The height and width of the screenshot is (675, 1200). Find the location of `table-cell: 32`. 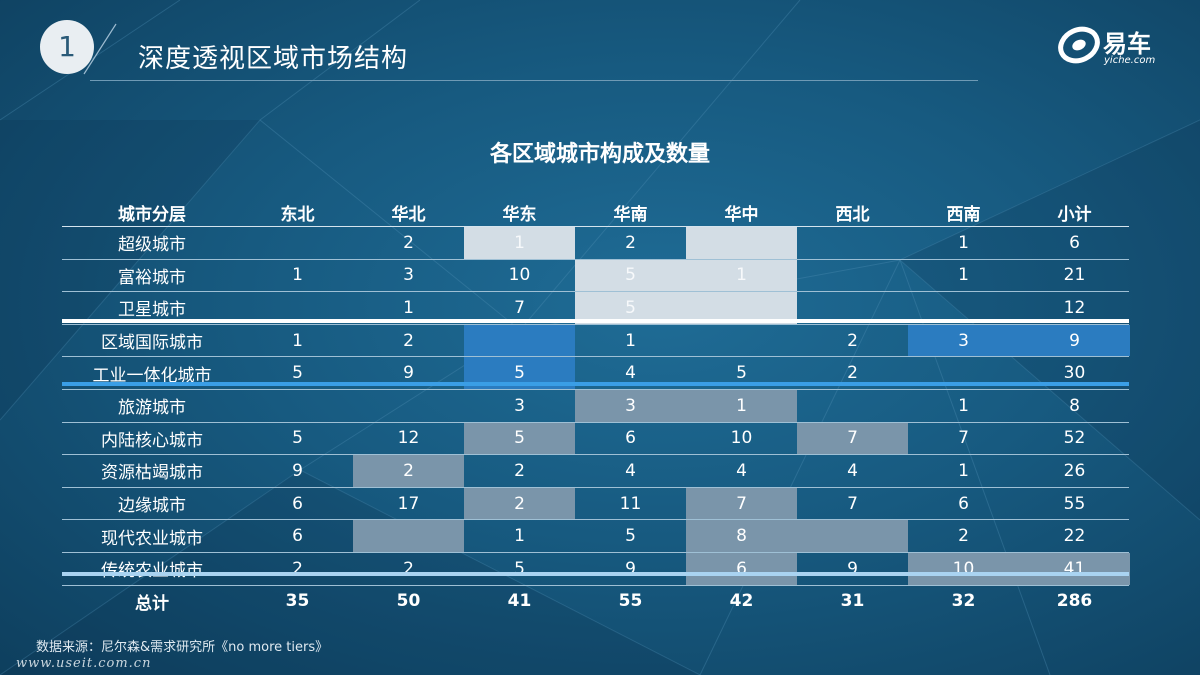

table-cell: 32 is located at coordinates (963, 601).